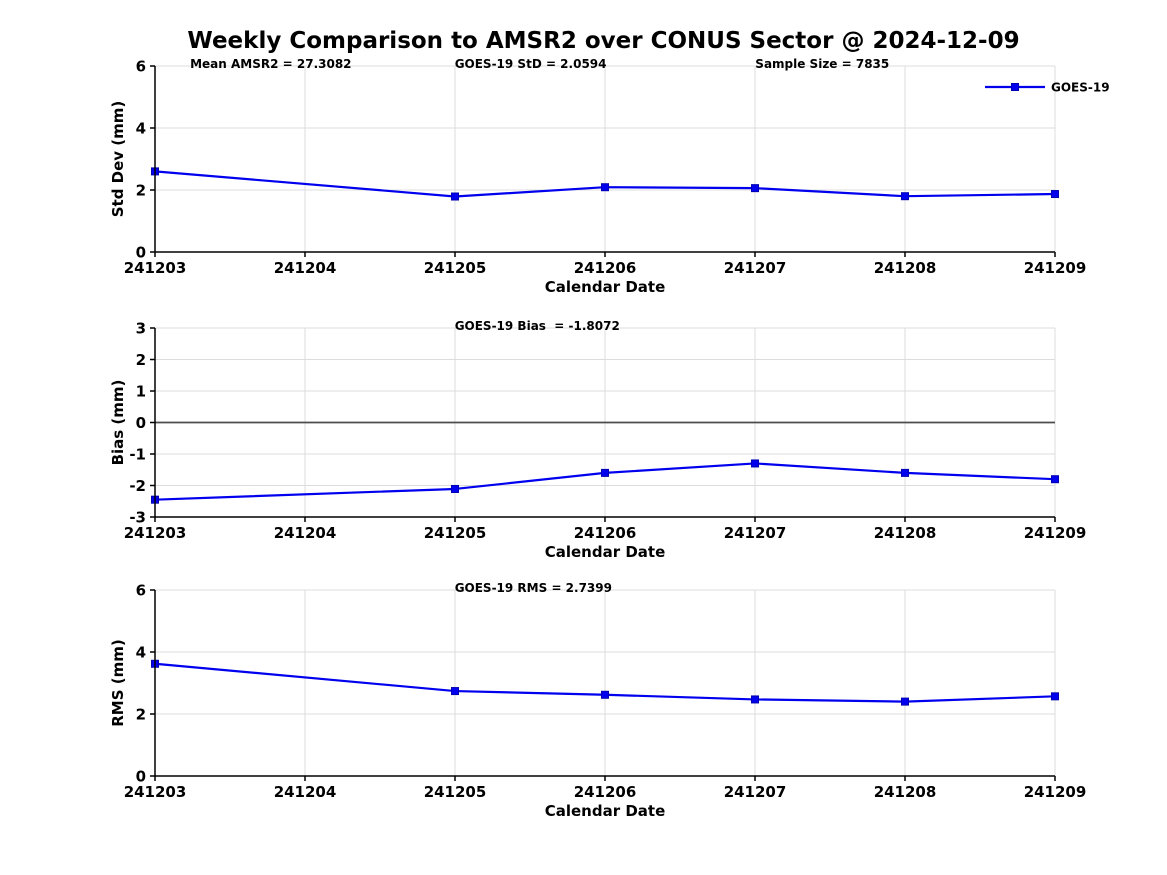 The image size is (1167, 875). Describe the element at coordinates (1047, 88) in the screenshot. I see `legend: GOES-19` at that location.